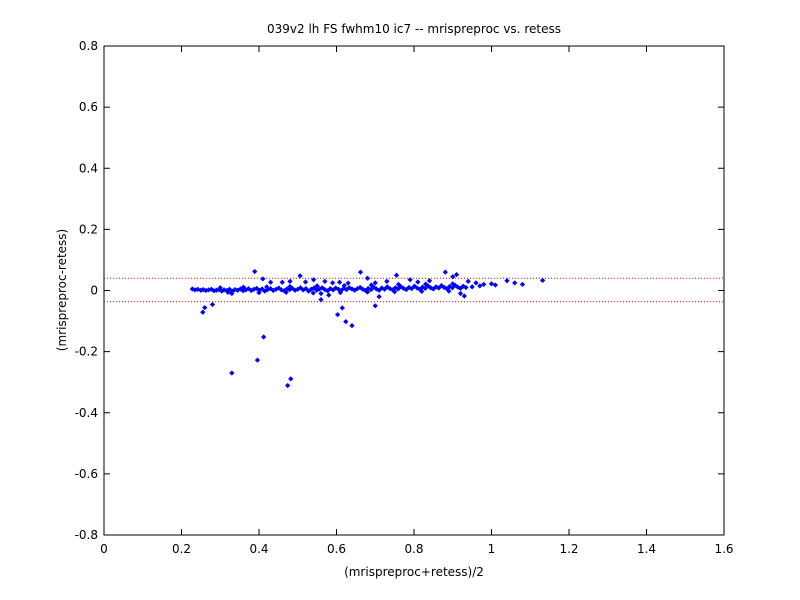 The width and height of the screenshot is (800, 600). I want to click on reference-lines, so click(414, 290).